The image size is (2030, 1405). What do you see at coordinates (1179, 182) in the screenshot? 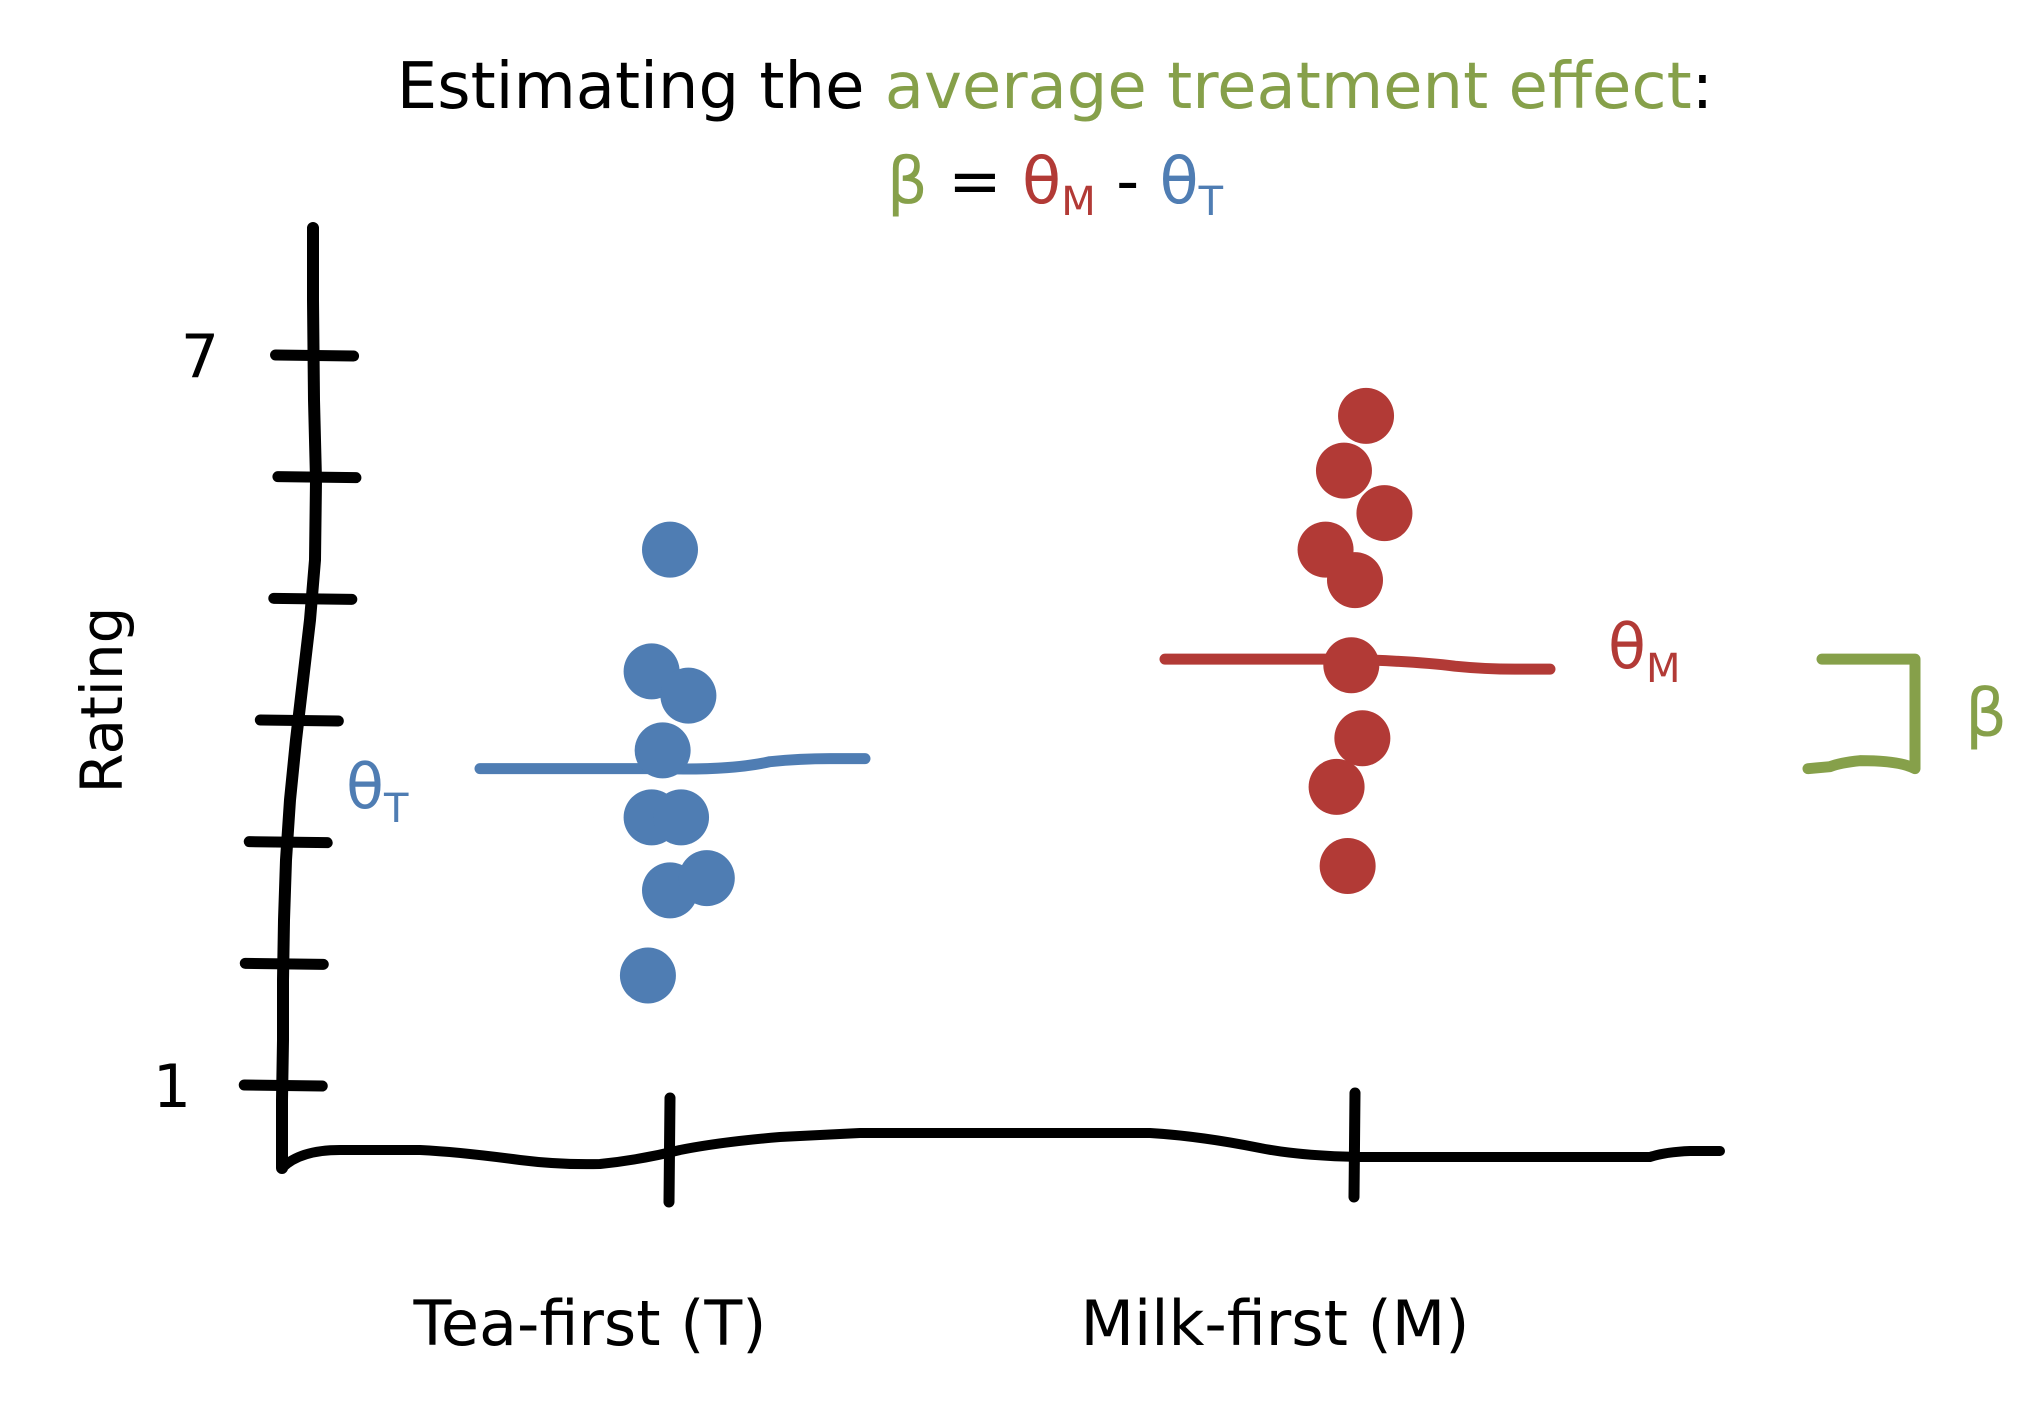
I see `formula-theta-t: θ` at bounding box center [1179, 182].